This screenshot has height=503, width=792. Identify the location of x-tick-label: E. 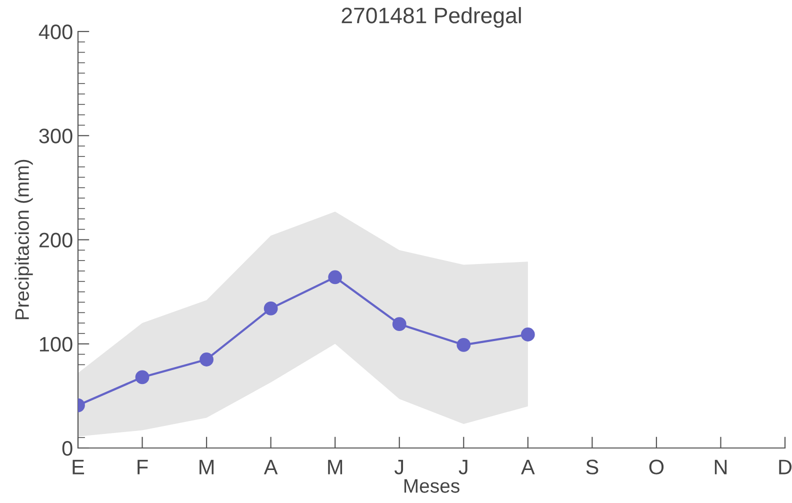
(78, 467).